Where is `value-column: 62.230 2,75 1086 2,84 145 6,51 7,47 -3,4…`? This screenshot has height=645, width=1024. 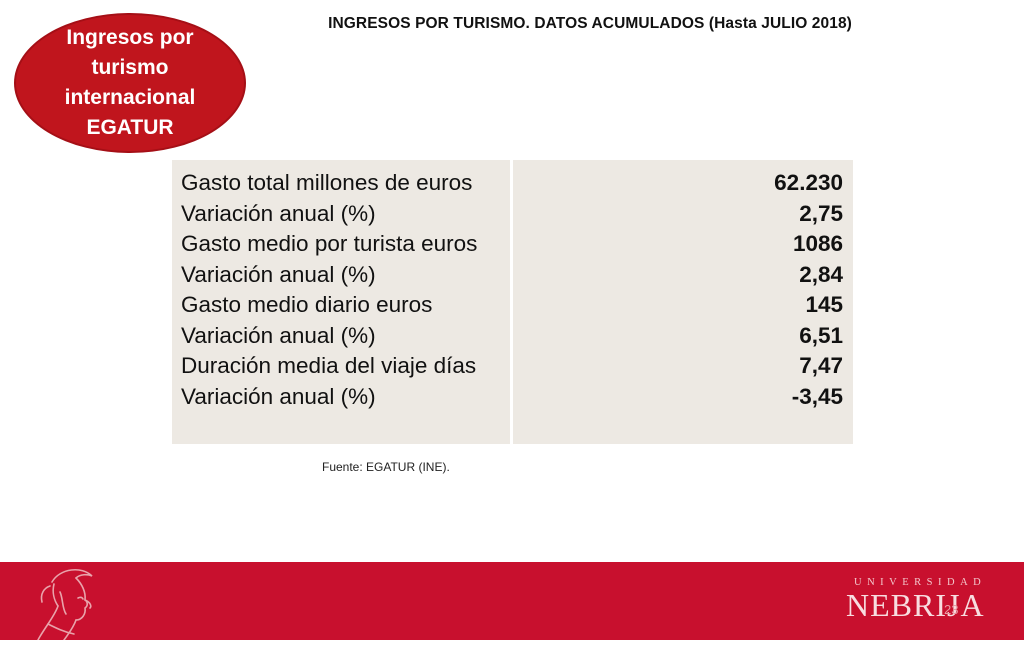
value-column: 62.230 2,75 1086 2,84 145 6,51 7,47 -3,4… is located at coordinates (683, 302).